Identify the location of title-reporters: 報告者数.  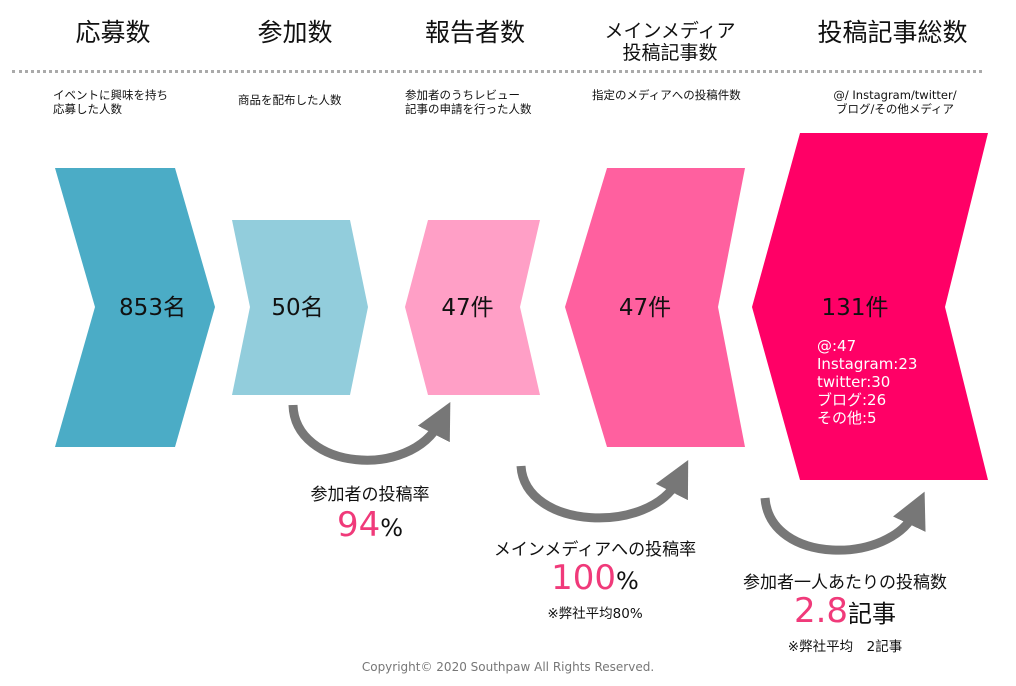
(474, 32).